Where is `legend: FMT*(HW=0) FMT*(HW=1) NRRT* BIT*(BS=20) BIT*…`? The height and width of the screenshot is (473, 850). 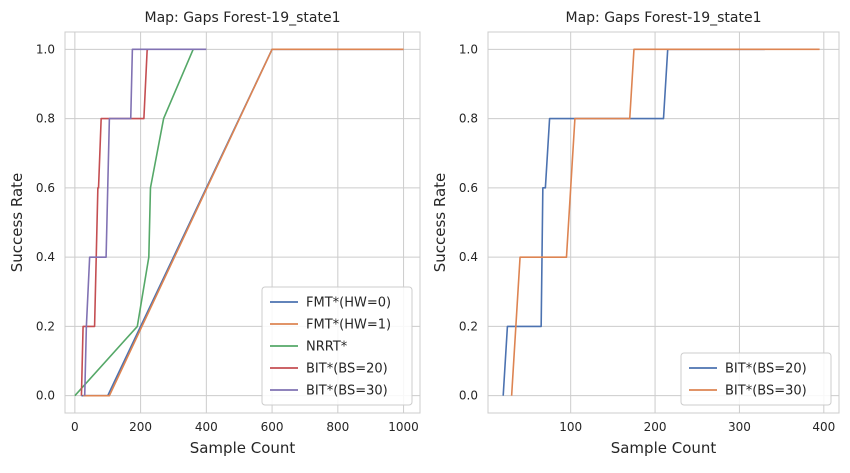 legend: FMT*(HW=0) FMT*(HW=1) NRRT* BIT*(BS=20) BIT*… is located at coordinates (337, 346).